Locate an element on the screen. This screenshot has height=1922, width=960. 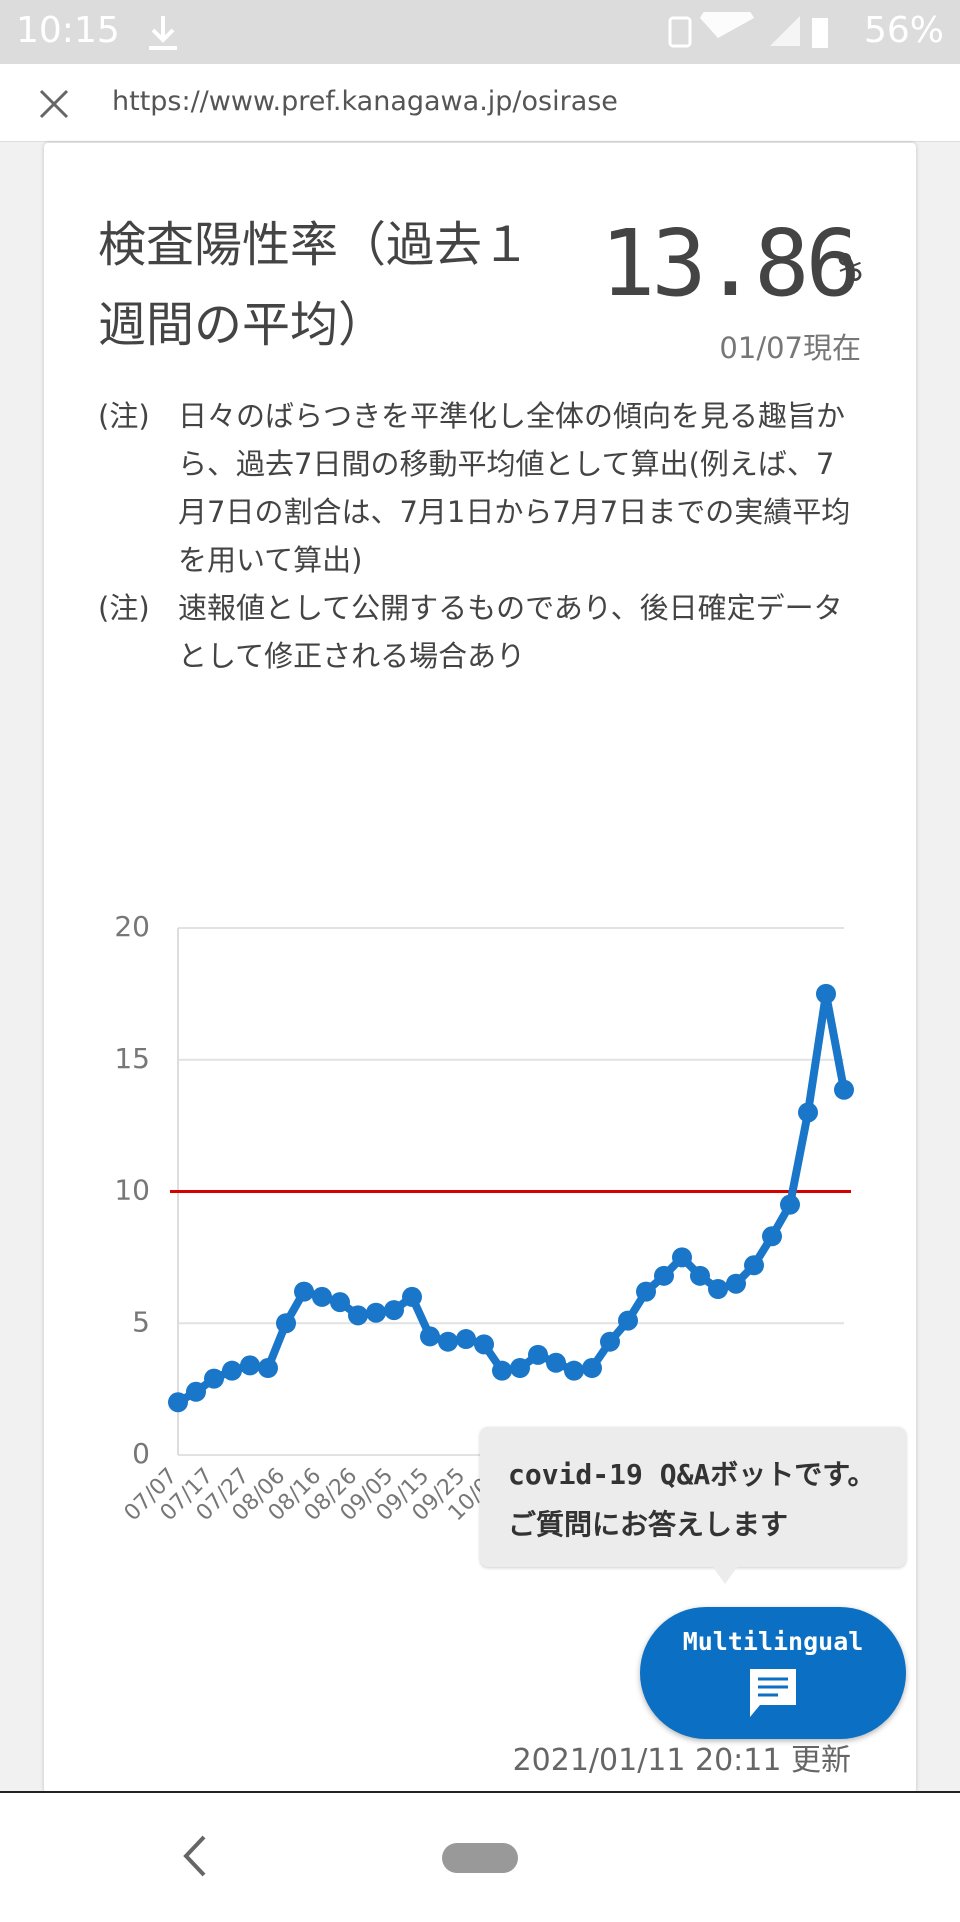
bubble-tail is located at coordinates (725, 1575).